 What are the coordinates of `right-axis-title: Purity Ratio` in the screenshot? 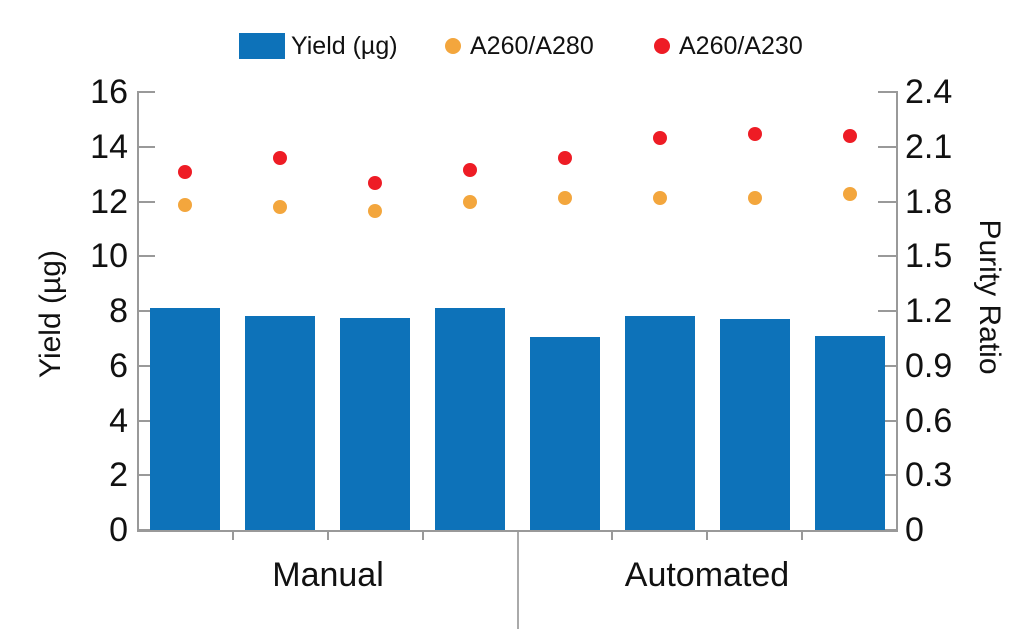 It's located at (989, 297).